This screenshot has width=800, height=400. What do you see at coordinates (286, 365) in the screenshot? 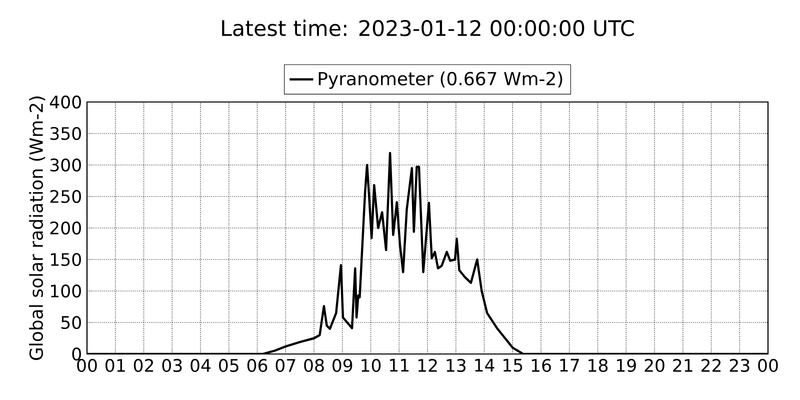
I see `x-tick-label: 07` at bounding box center [286, 365].